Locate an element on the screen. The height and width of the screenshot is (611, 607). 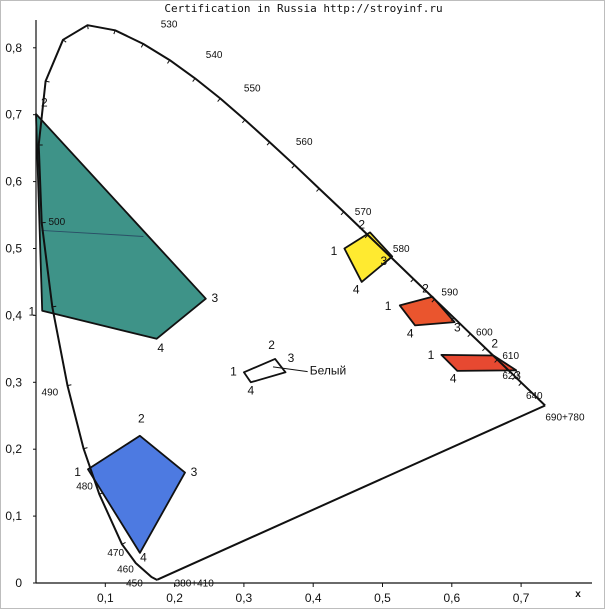
x-tick-label: 0,6 is located at coordinates (451, 598).